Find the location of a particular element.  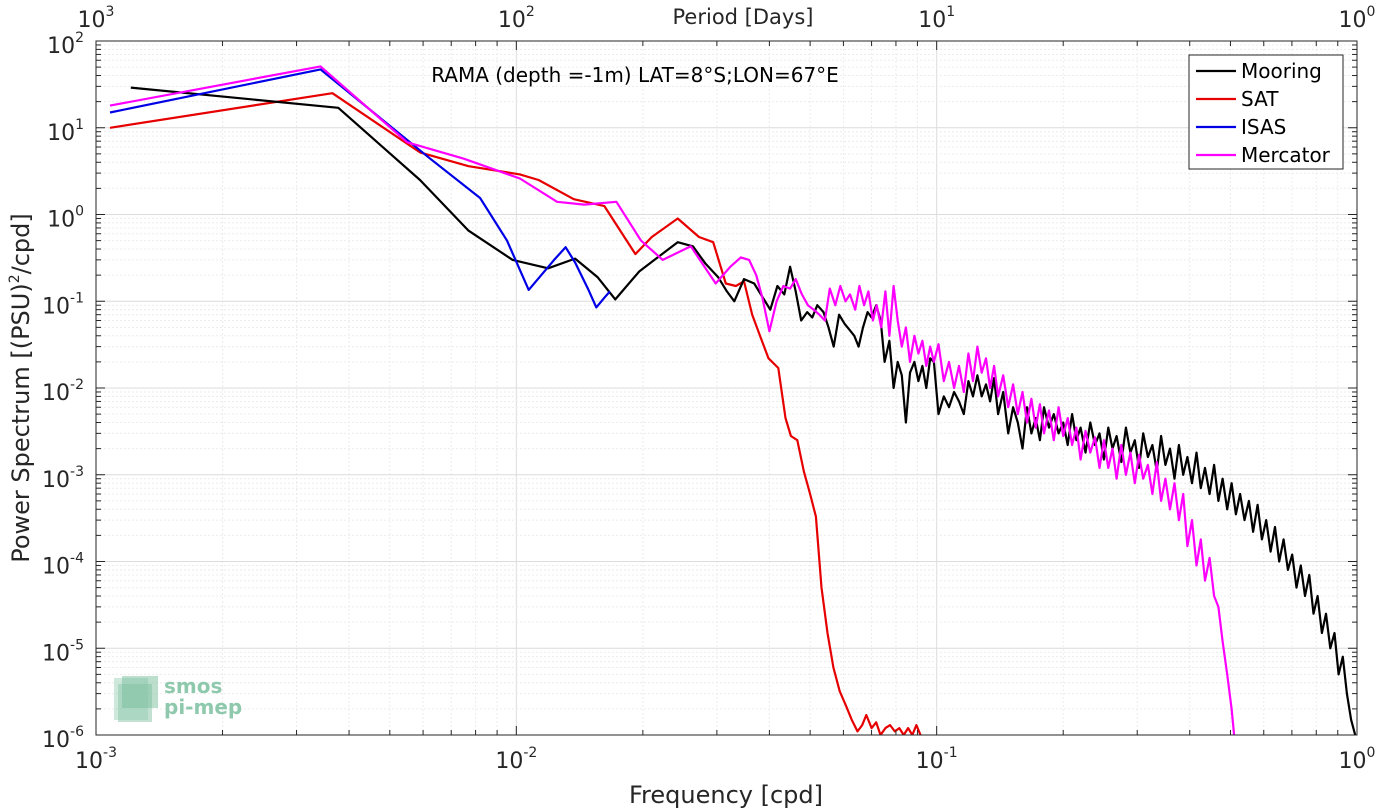

y-tick-label: 10⁻¹ is located at coordinates (63, 304).